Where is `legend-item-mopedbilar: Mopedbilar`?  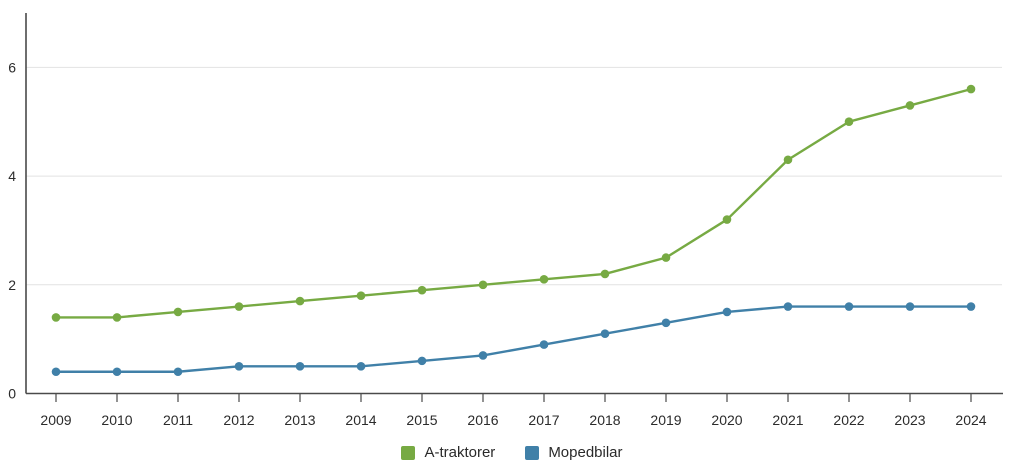
legend-item-mopedbilar: Mopedbilar is located at coordinates (574, 452).